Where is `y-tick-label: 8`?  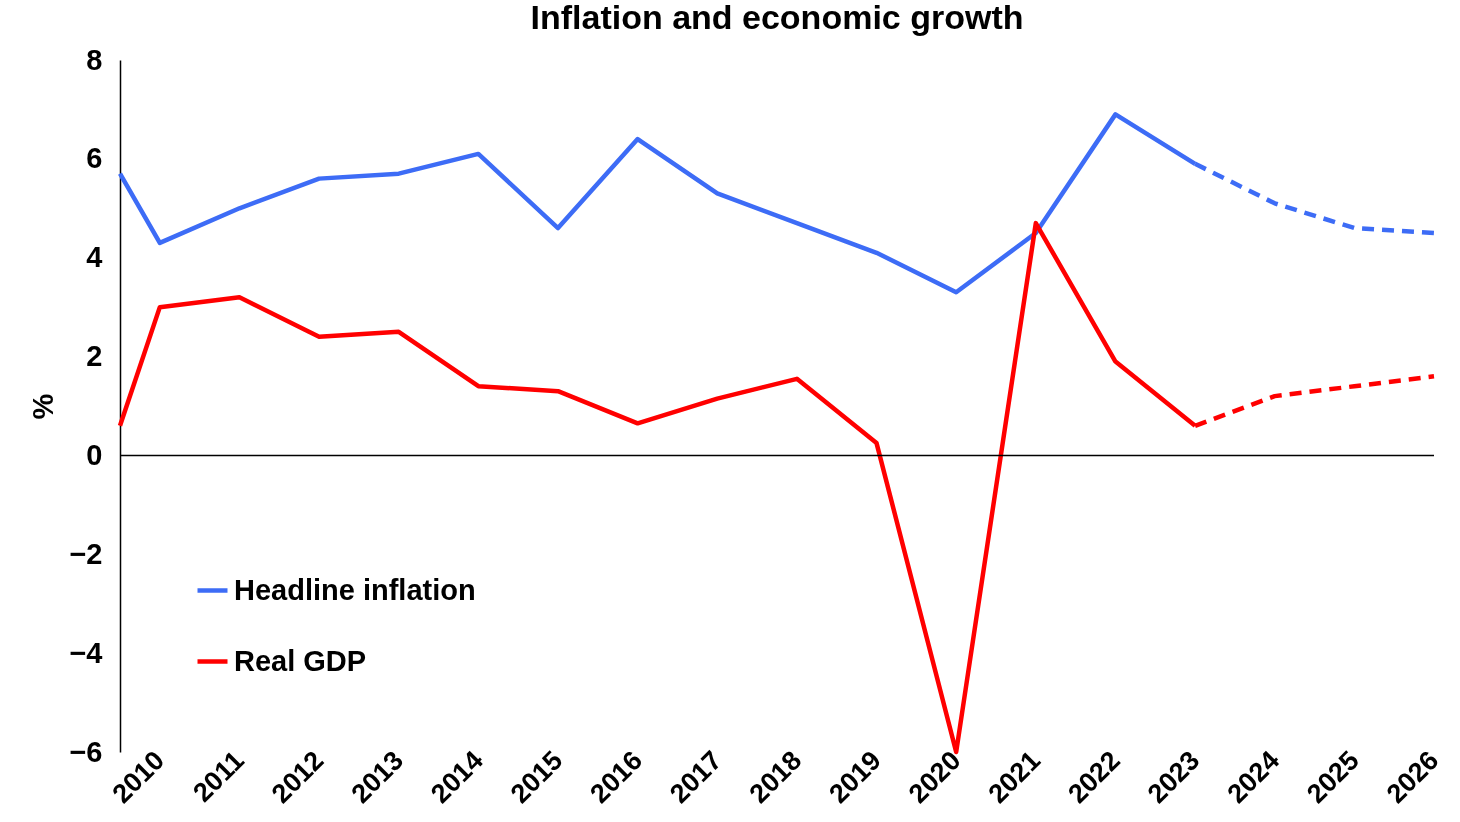
y-tick-label: 8 is located at coordinates (94, 59).